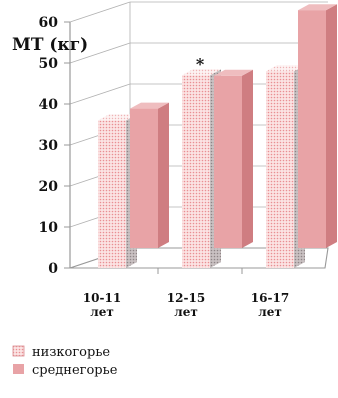 The image size is (338, 398). I want to click on x-tick-label: 16-17 лет, so click(270, 305).